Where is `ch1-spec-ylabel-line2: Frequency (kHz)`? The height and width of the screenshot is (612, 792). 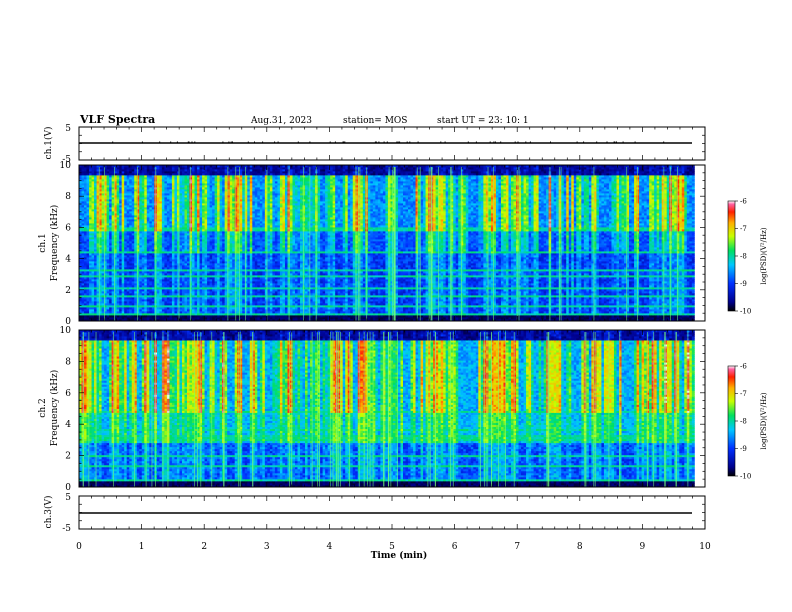 ch1-spec-ylabel-line2: Frequency (kHz) is located at coordinates (54, 243).